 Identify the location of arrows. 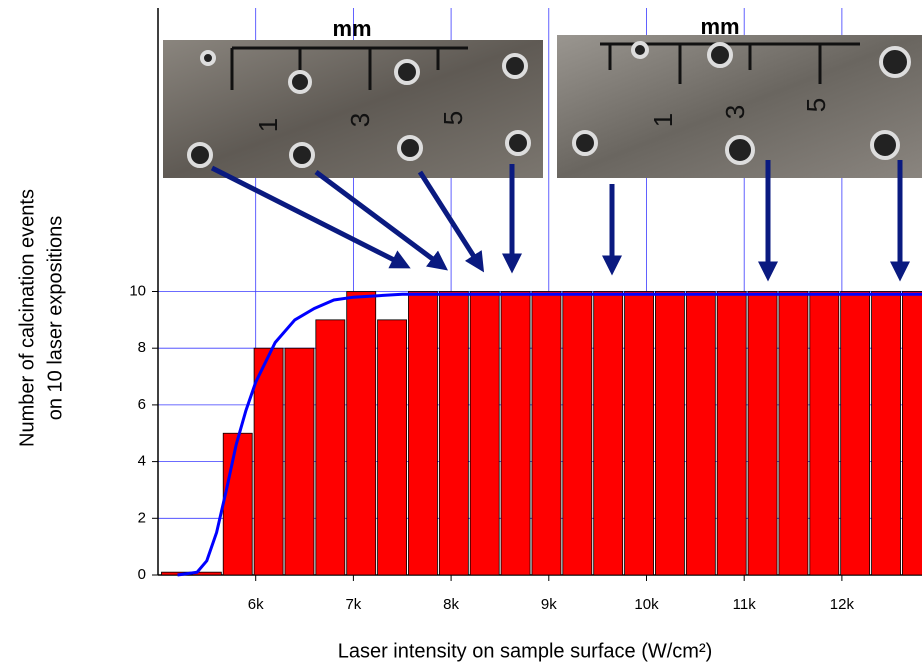
(560, 221).